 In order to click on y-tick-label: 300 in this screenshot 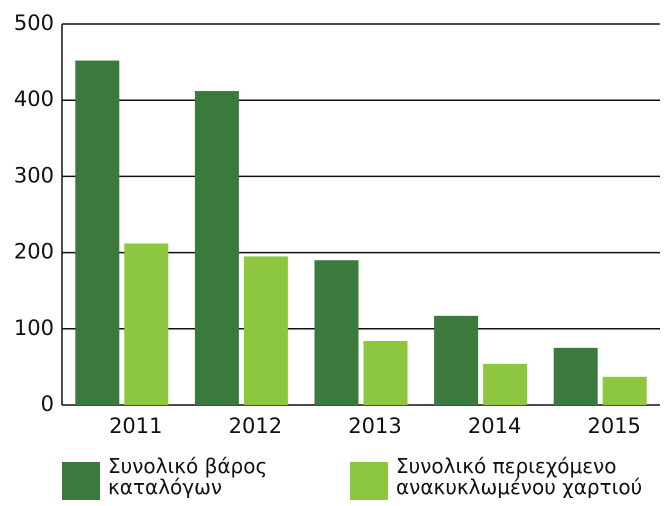, I will do `click(34, 175)`.